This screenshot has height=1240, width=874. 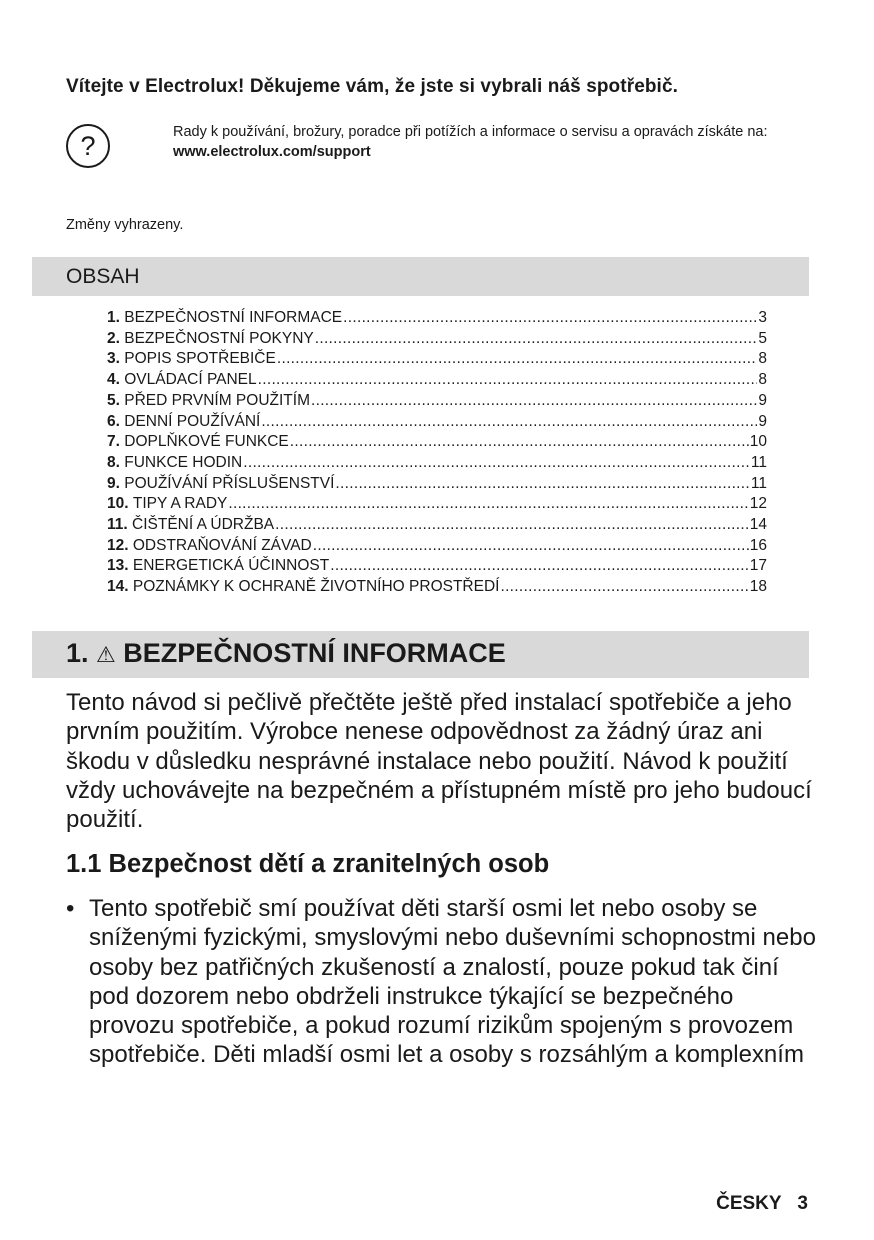 I want to click on toc-item-label: DOPLŇKOVÉ FUNKCE, so click(x=206, y=442).